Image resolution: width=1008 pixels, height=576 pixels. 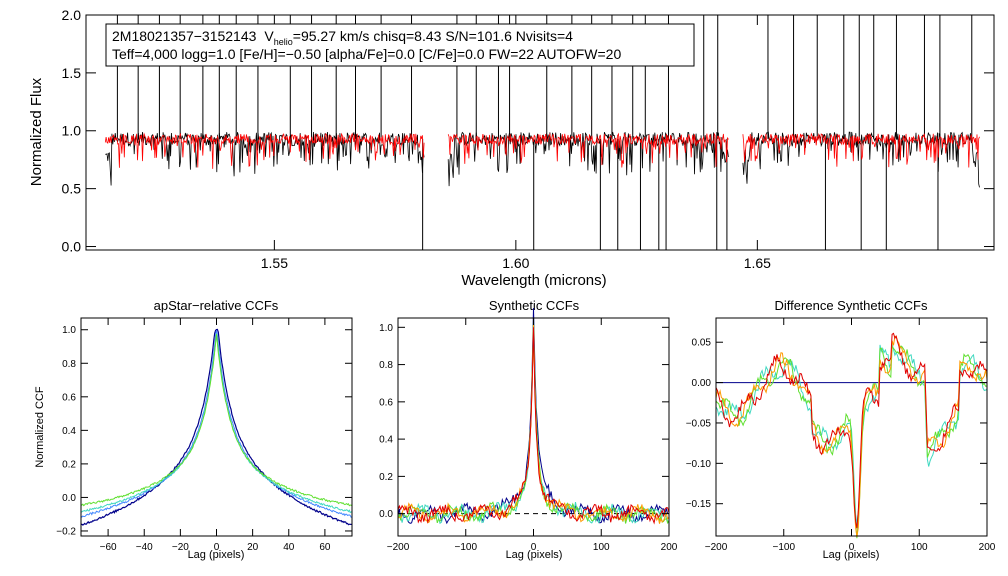 I want to click on info-box-frame, so click(x=400, y=45).